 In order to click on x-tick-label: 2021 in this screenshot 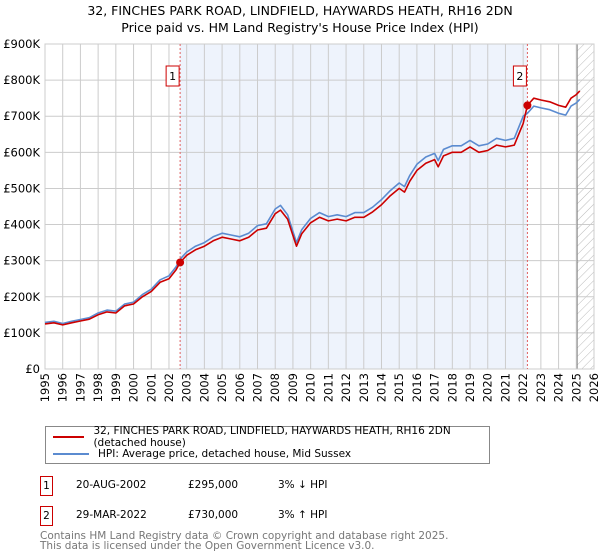, I will do `click(505, 387)`.